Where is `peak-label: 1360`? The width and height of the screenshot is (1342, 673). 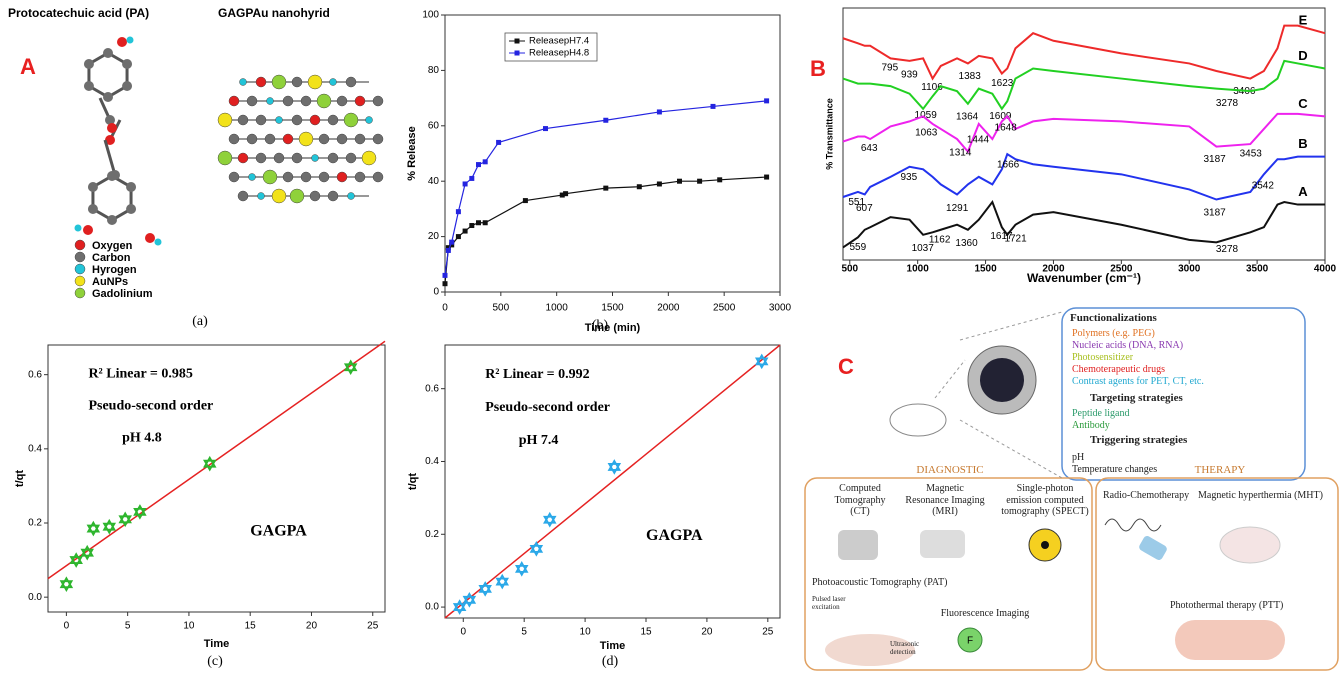 peak-label: 1360 is located at coordinates (966, 243).